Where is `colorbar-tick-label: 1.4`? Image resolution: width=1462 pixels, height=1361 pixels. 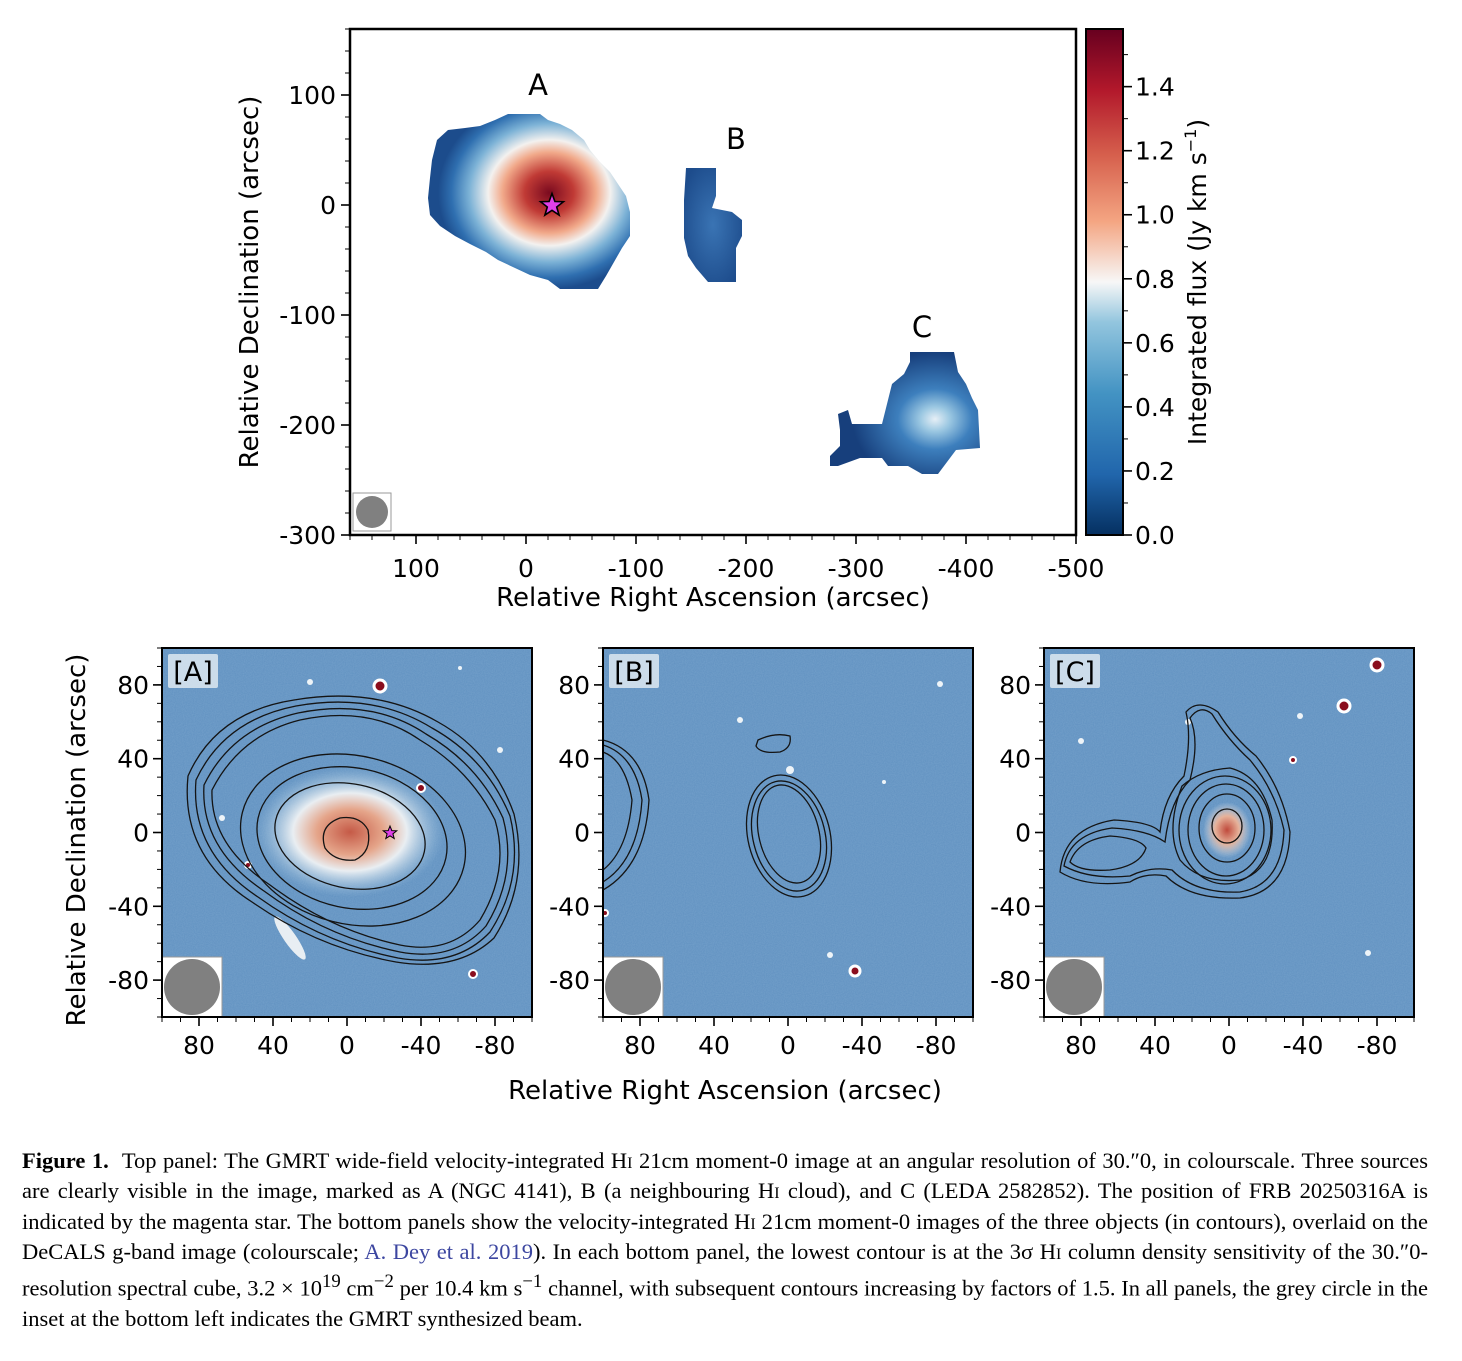 colorbar-tick-label: 1.4 is located at coordinates (1155, 87).